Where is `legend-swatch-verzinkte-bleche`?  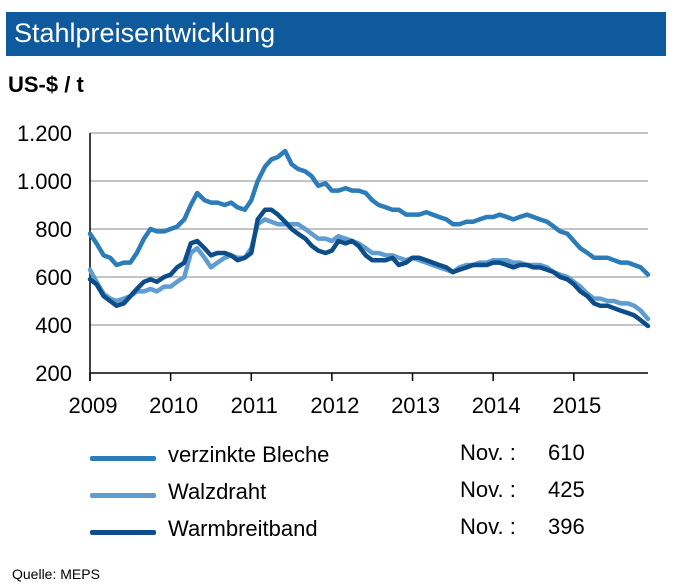
legend-swatch-verzinkte-bleche is located at coordinates (123, 458).